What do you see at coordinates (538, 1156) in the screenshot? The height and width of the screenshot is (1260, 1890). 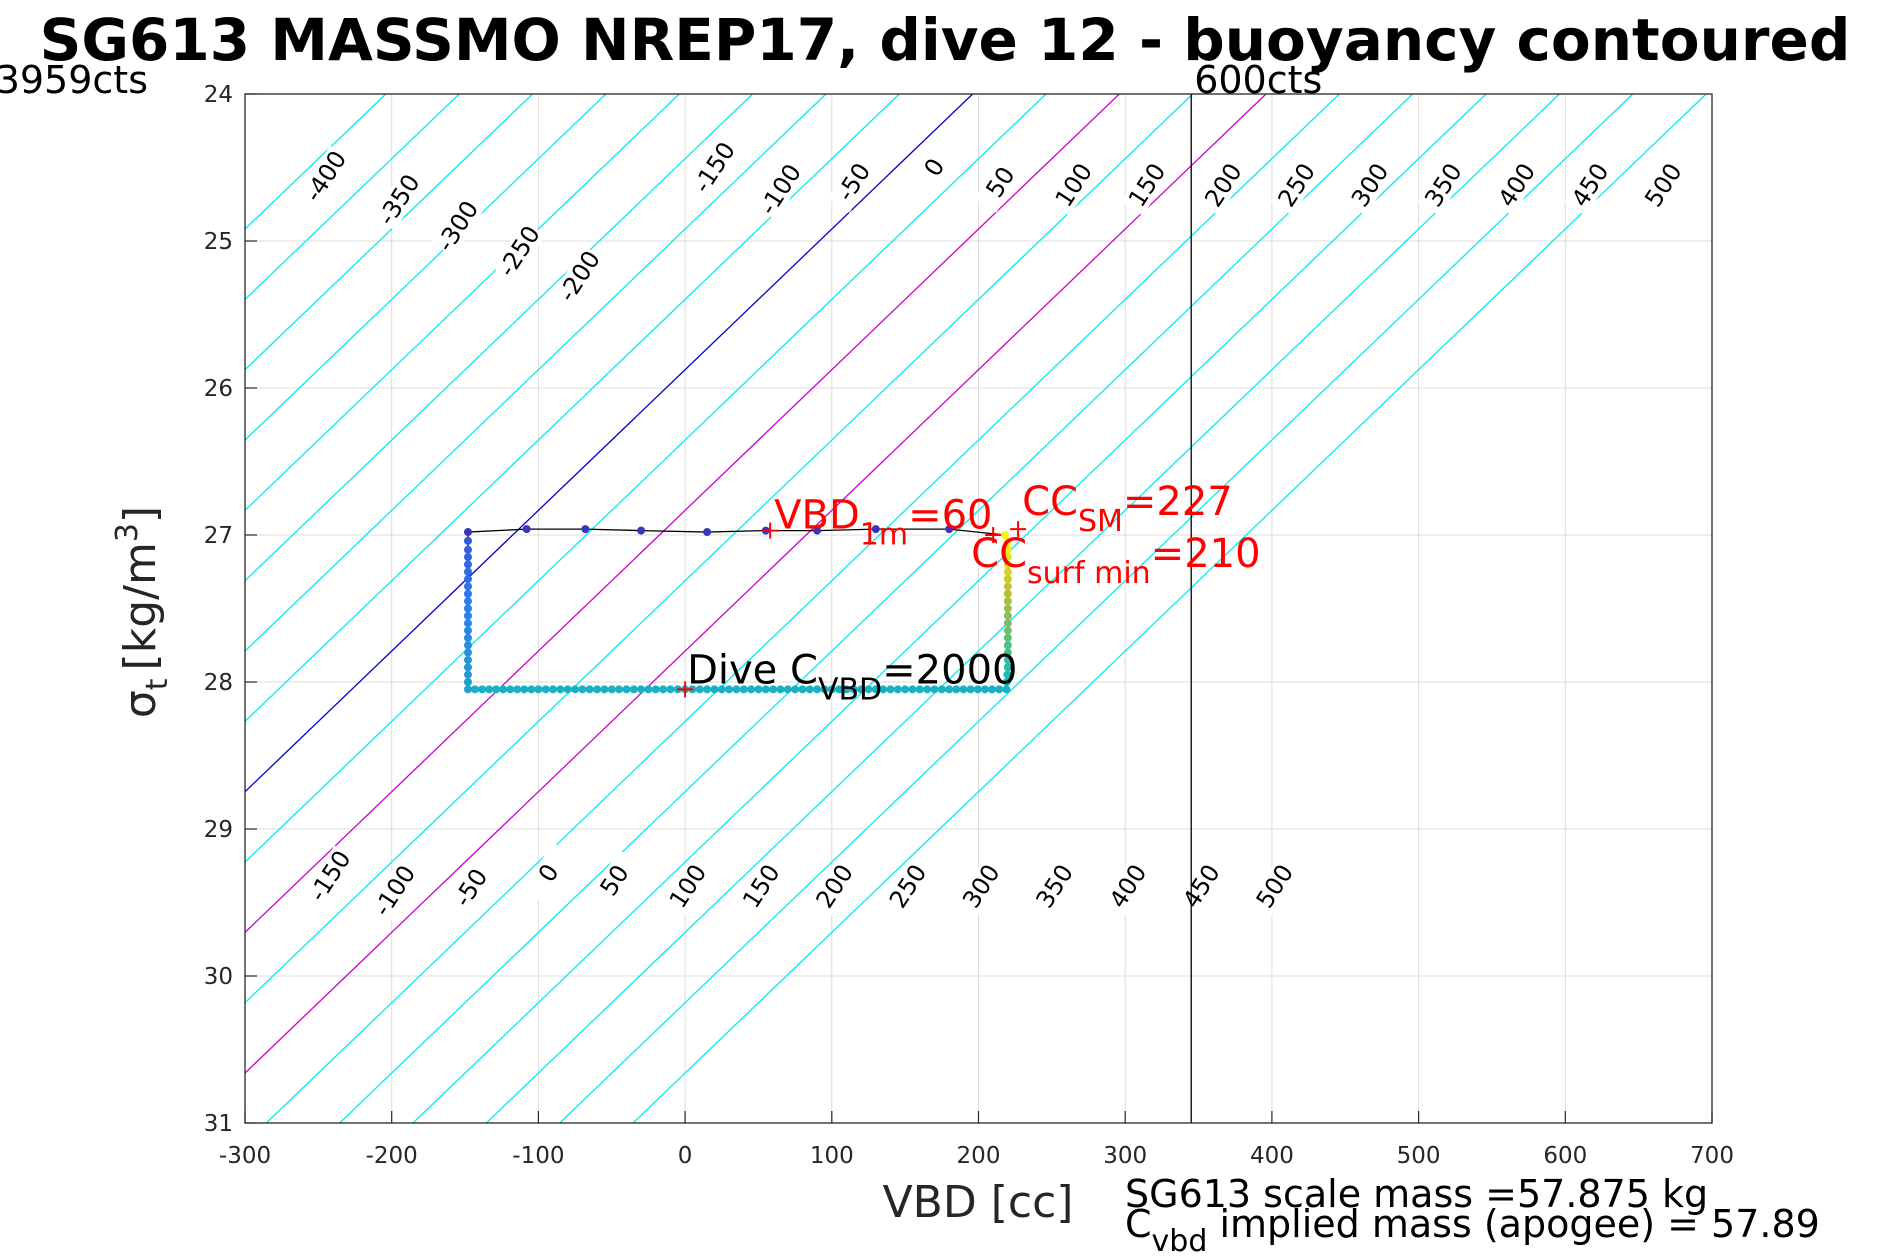 I see `x-tick-label: -100` at bounding box center [538, 1156].